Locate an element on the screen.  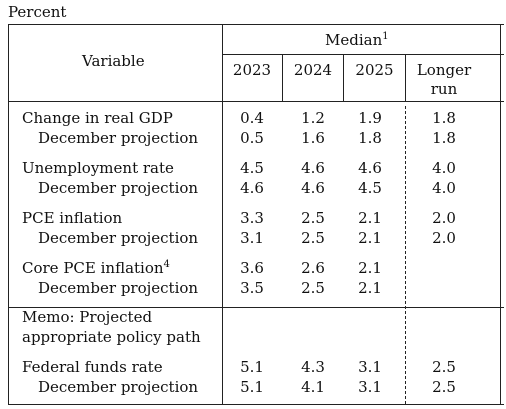
year-header-2024: 2024 is located at coordinates (313, 70).